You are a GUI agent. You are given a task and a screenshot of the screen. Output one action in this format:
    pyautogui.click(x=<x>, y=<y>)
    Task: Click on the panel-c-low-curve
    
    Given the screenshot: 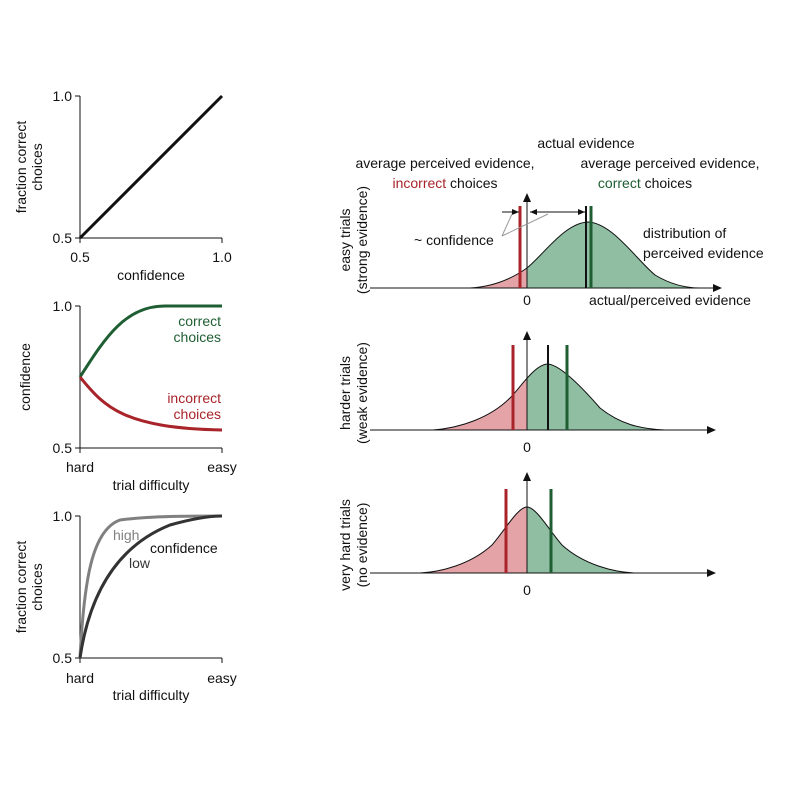 What is the action you would take?
    pyautogui.click(x=150, y=586)
    